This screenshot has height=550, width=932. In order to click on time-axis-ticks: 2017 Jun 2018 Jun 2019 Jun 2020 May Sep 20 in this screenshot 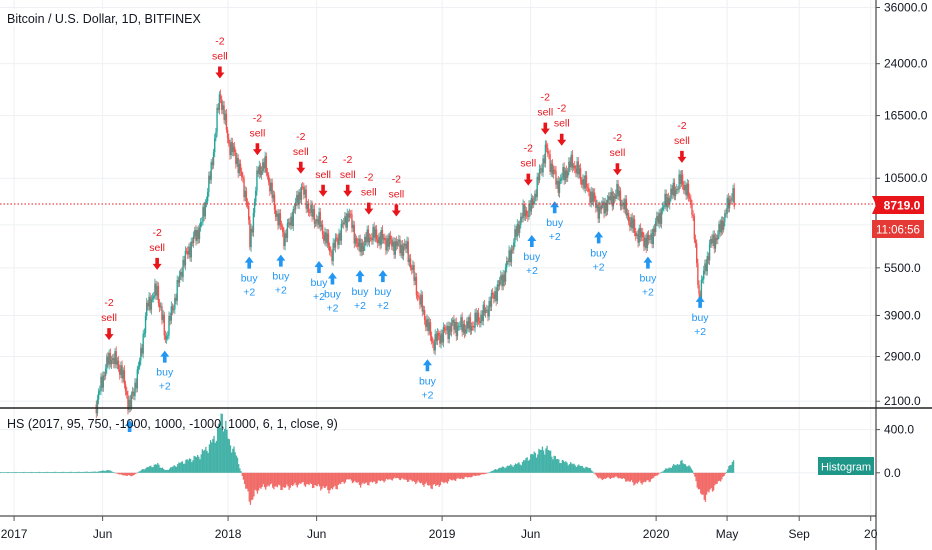, I will do `click(439, 528)`.